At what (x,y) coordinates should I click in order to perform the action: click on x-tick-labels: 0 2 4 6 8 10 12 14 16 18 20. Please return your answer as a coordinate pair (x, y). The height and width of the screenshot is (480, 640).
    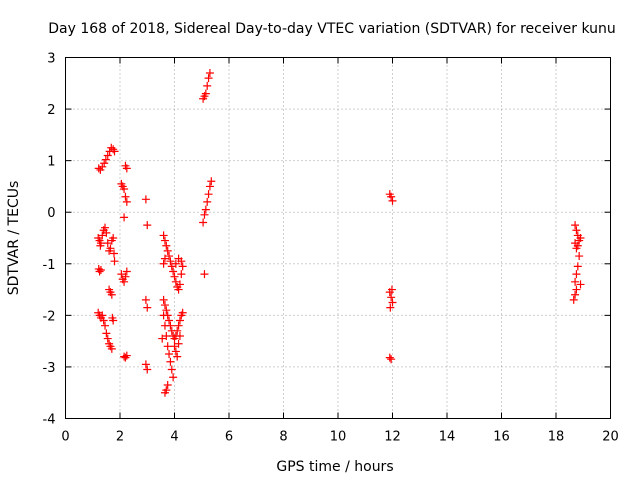
    Looking at the image, I should click on (339, 437).